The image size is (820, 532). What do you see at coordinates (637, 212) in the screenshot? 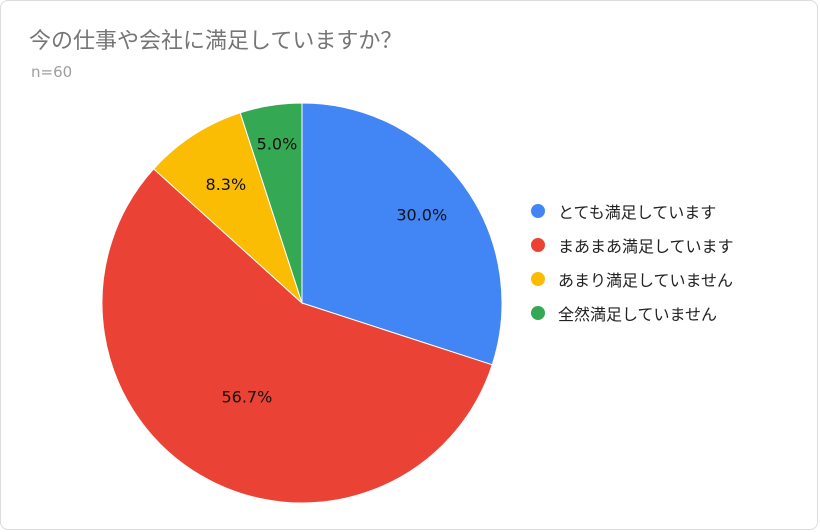
I see `legend-label-1: とても満足しています` at bounding box center [637, 212].